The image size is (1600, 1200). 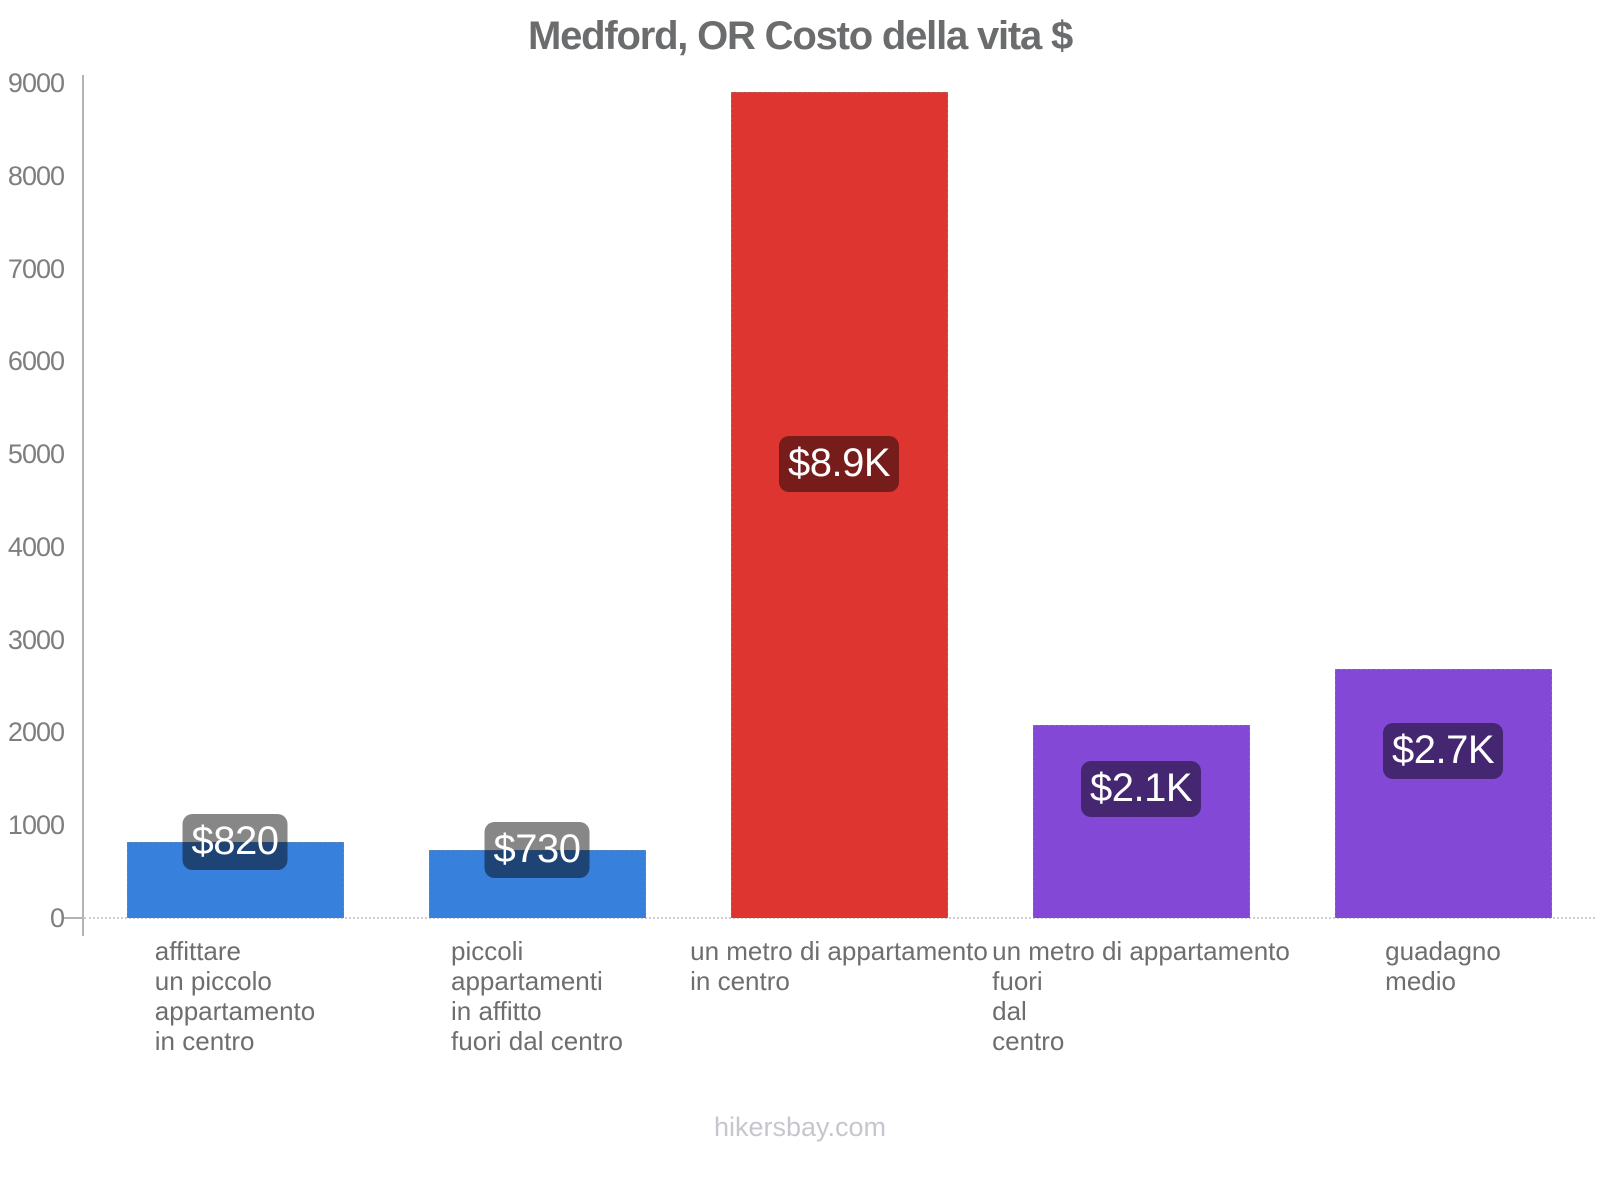 I want to click on x-category-label-line: un piccolo, so click(x=213, y=981).